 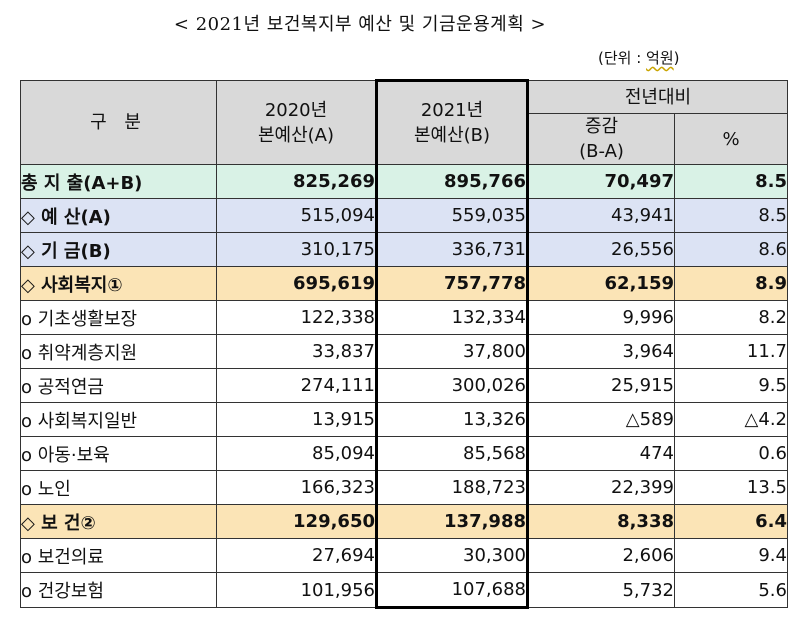 What do you see at coordinates (452, 453) in the screenshot?
I see `cell-2021: 85,568` at bounding box center [452, 453].